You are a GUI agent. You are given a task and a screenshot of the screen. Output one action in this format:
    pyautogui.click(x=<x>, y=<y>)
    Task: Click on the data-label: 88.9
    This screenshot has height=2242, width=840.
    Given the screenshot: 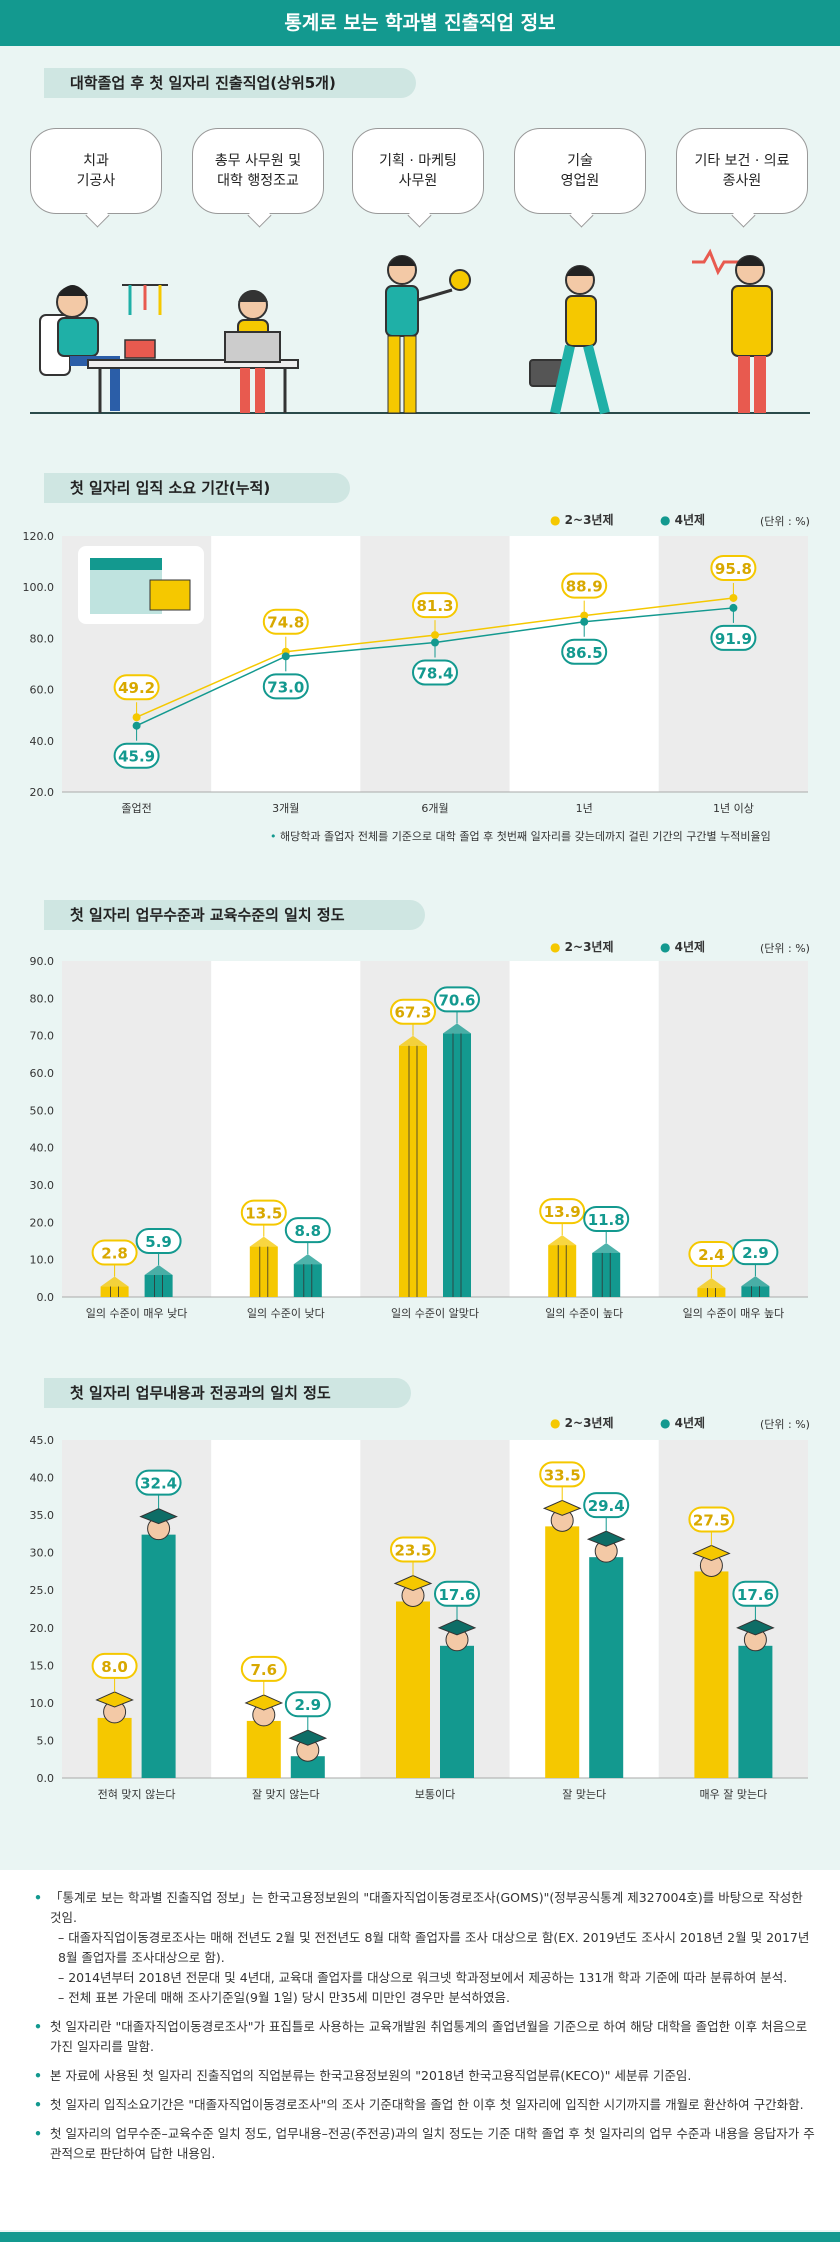 What is the action you would take?
    pyautogui.click(x=584, y=587)
    